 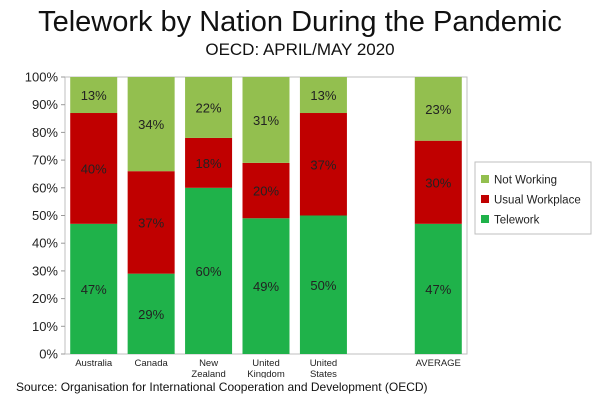 I want to click on data-label: 20%, so click(x=266, y=191).